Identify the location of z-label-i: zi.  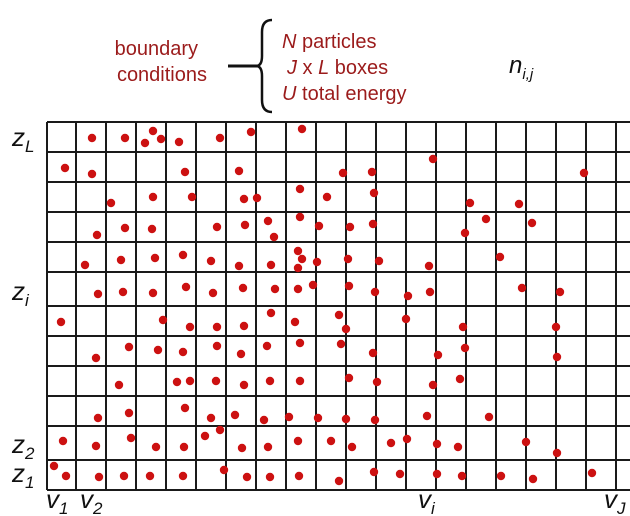
(20, 293).